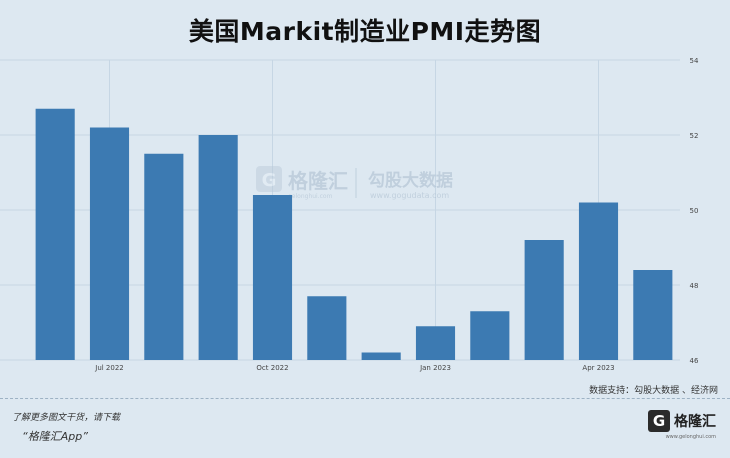 This screenshot has width=730, height=458. I want to click on brand-g-icon: G, so click(659, 421).